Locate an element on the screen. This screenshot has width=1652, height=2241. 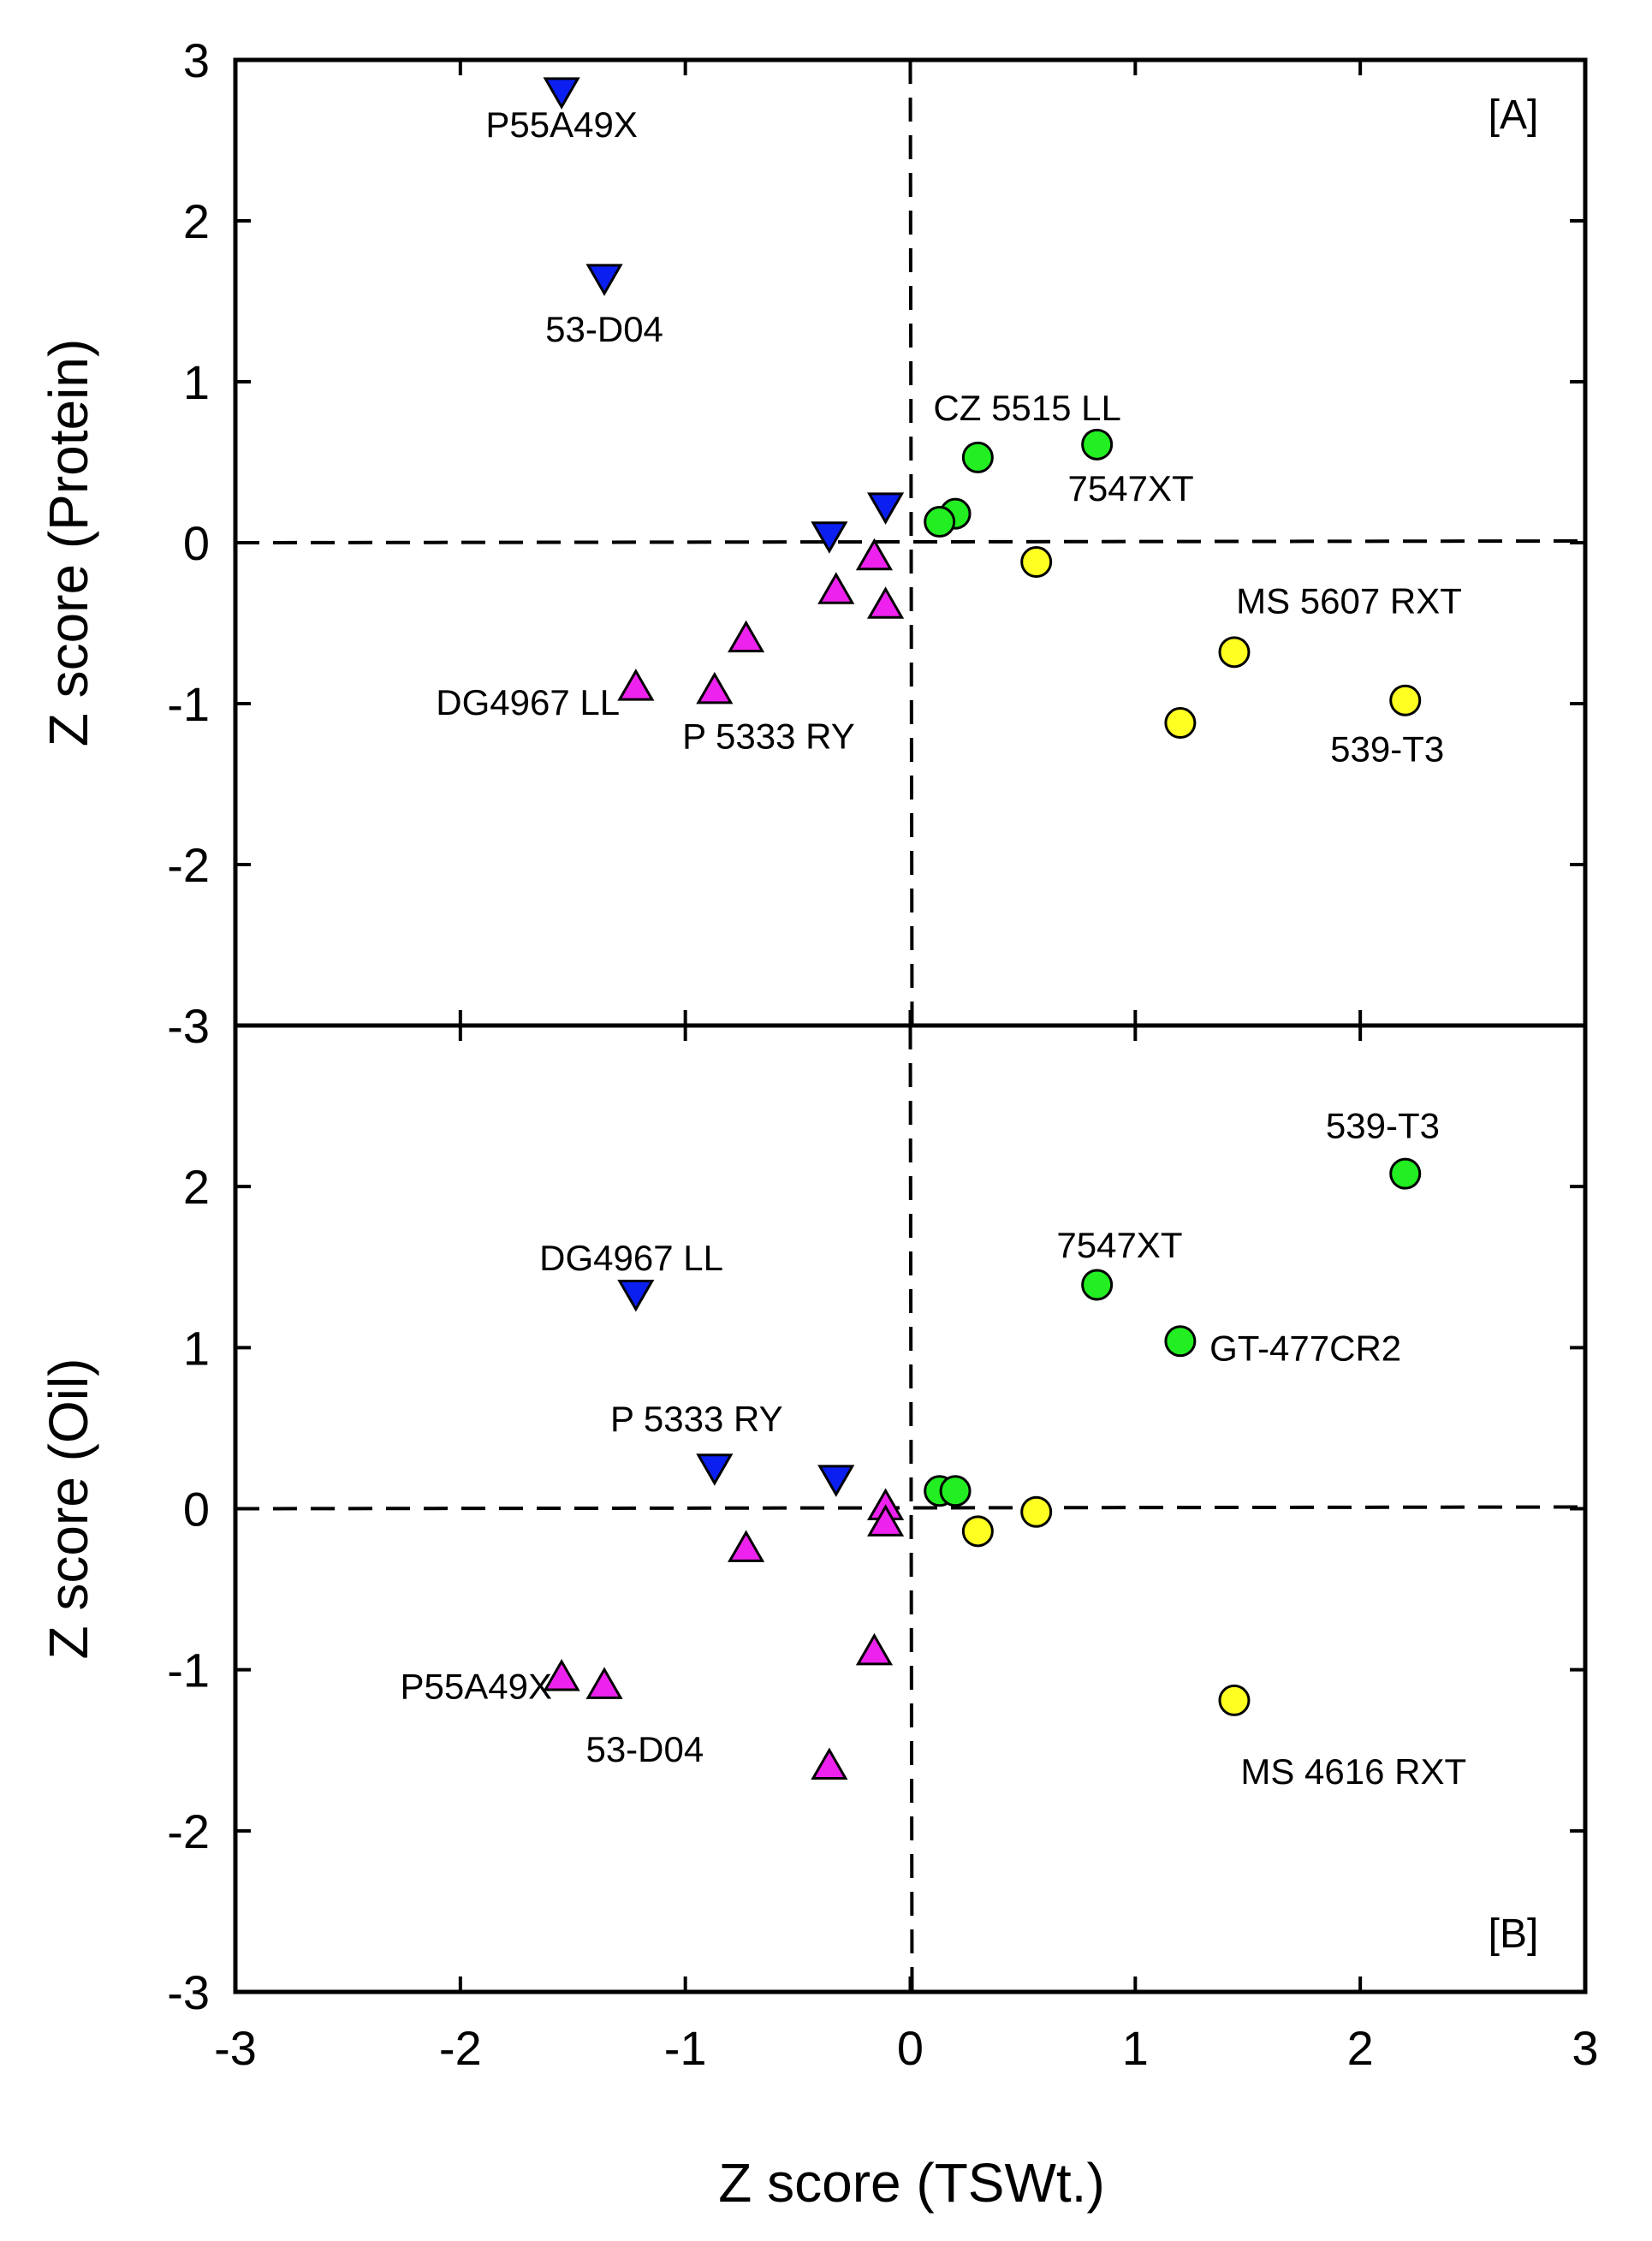
x-tick-label: -2 is located at coordinates (460, 2048).